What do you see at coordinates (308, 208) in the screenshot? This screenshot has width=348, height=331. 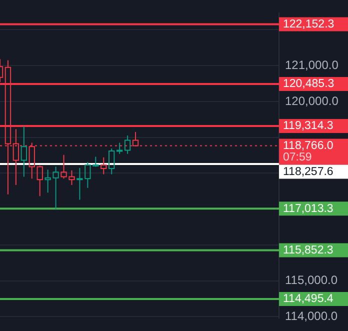 I see `ref-line-label: 117,013.3` at bounding box center [308, 208].